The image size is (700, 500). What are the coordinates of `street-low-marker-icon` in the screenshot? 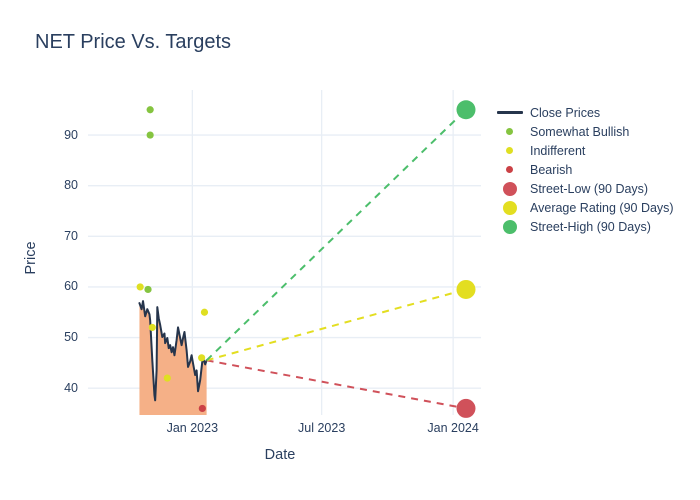 It's located at (509, 188).